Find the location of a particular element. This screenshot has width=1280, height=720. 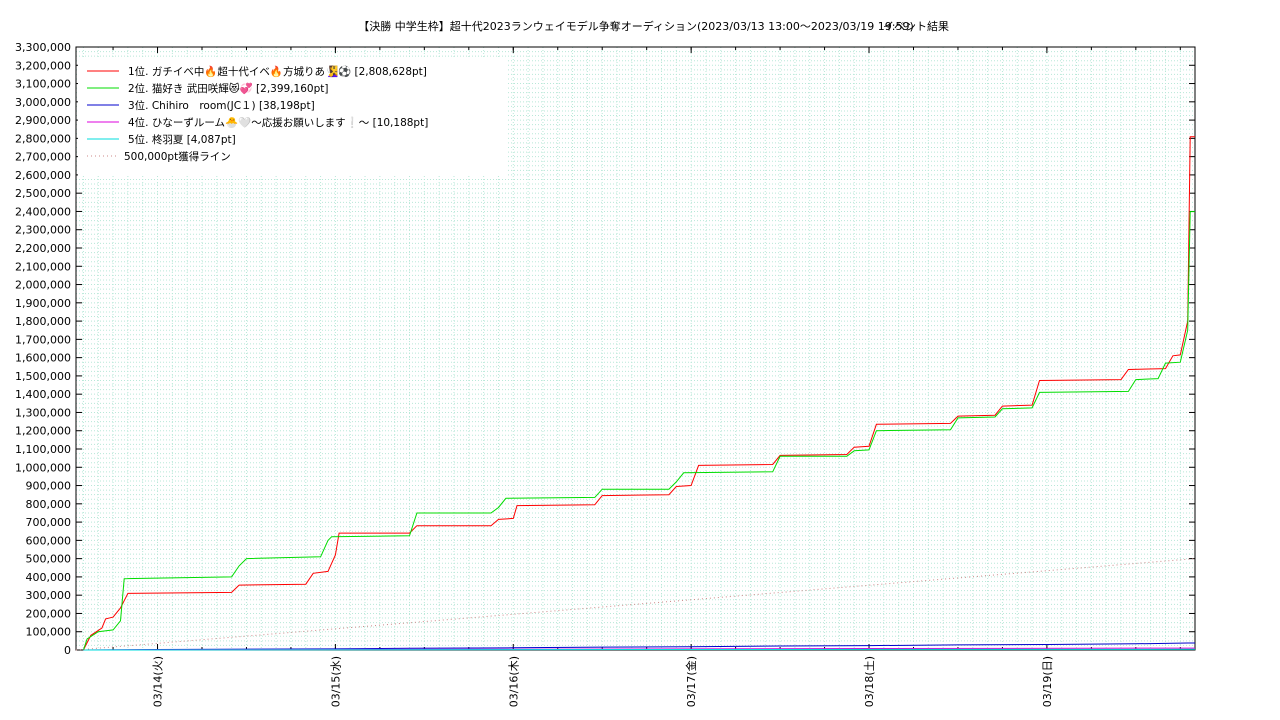

y-tick-label: 2,400,000 is located at coordinates (43, 211).